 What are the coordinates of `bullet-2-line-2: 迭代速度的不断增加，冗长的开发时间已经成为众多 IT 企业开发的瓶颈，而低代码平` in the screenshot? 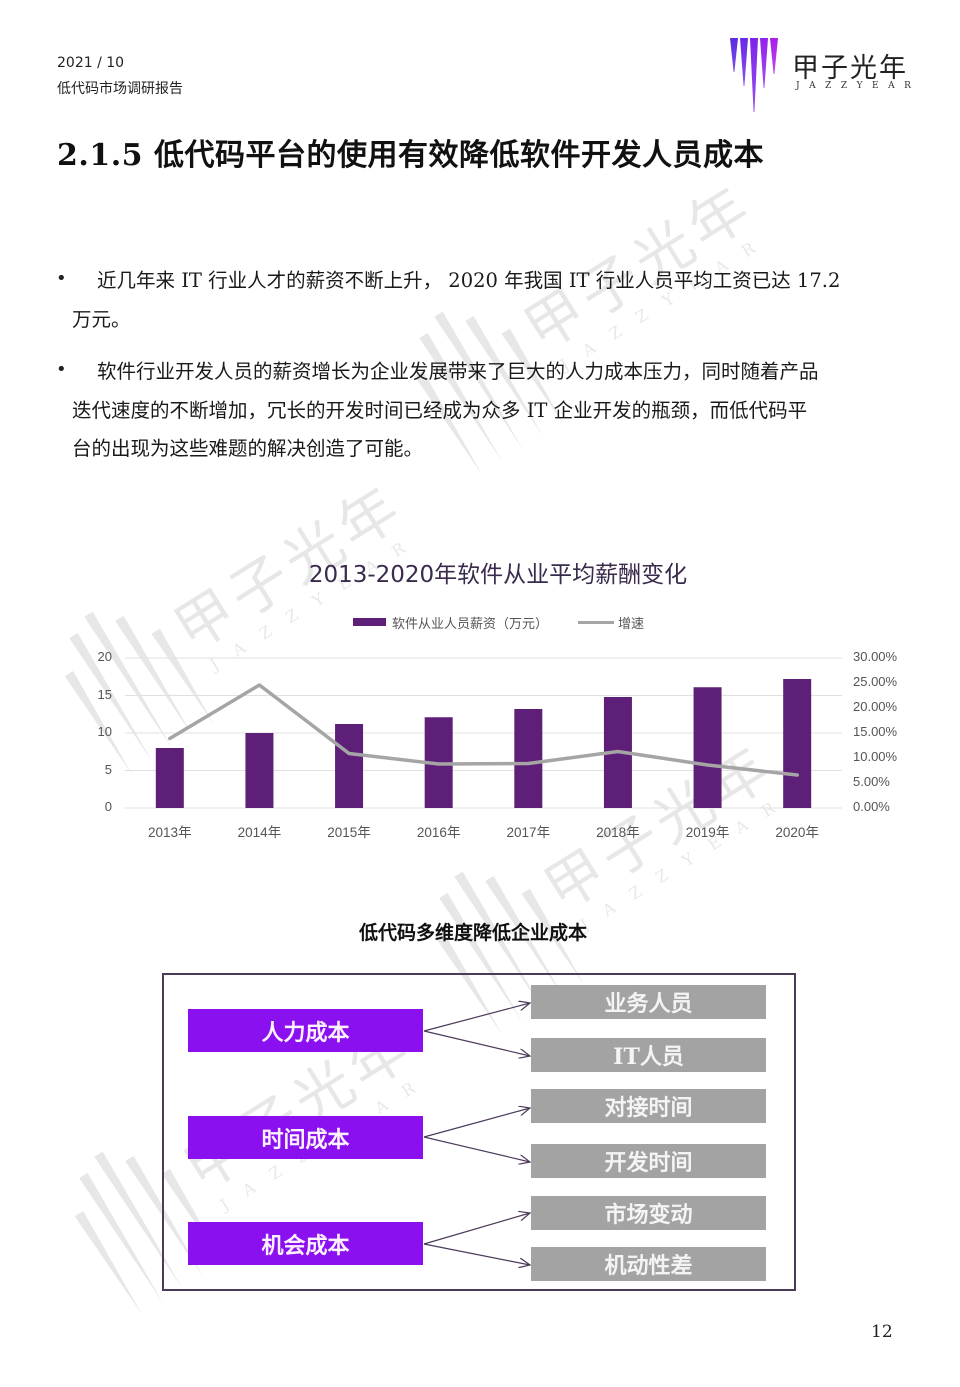 It's located at (440, 410).